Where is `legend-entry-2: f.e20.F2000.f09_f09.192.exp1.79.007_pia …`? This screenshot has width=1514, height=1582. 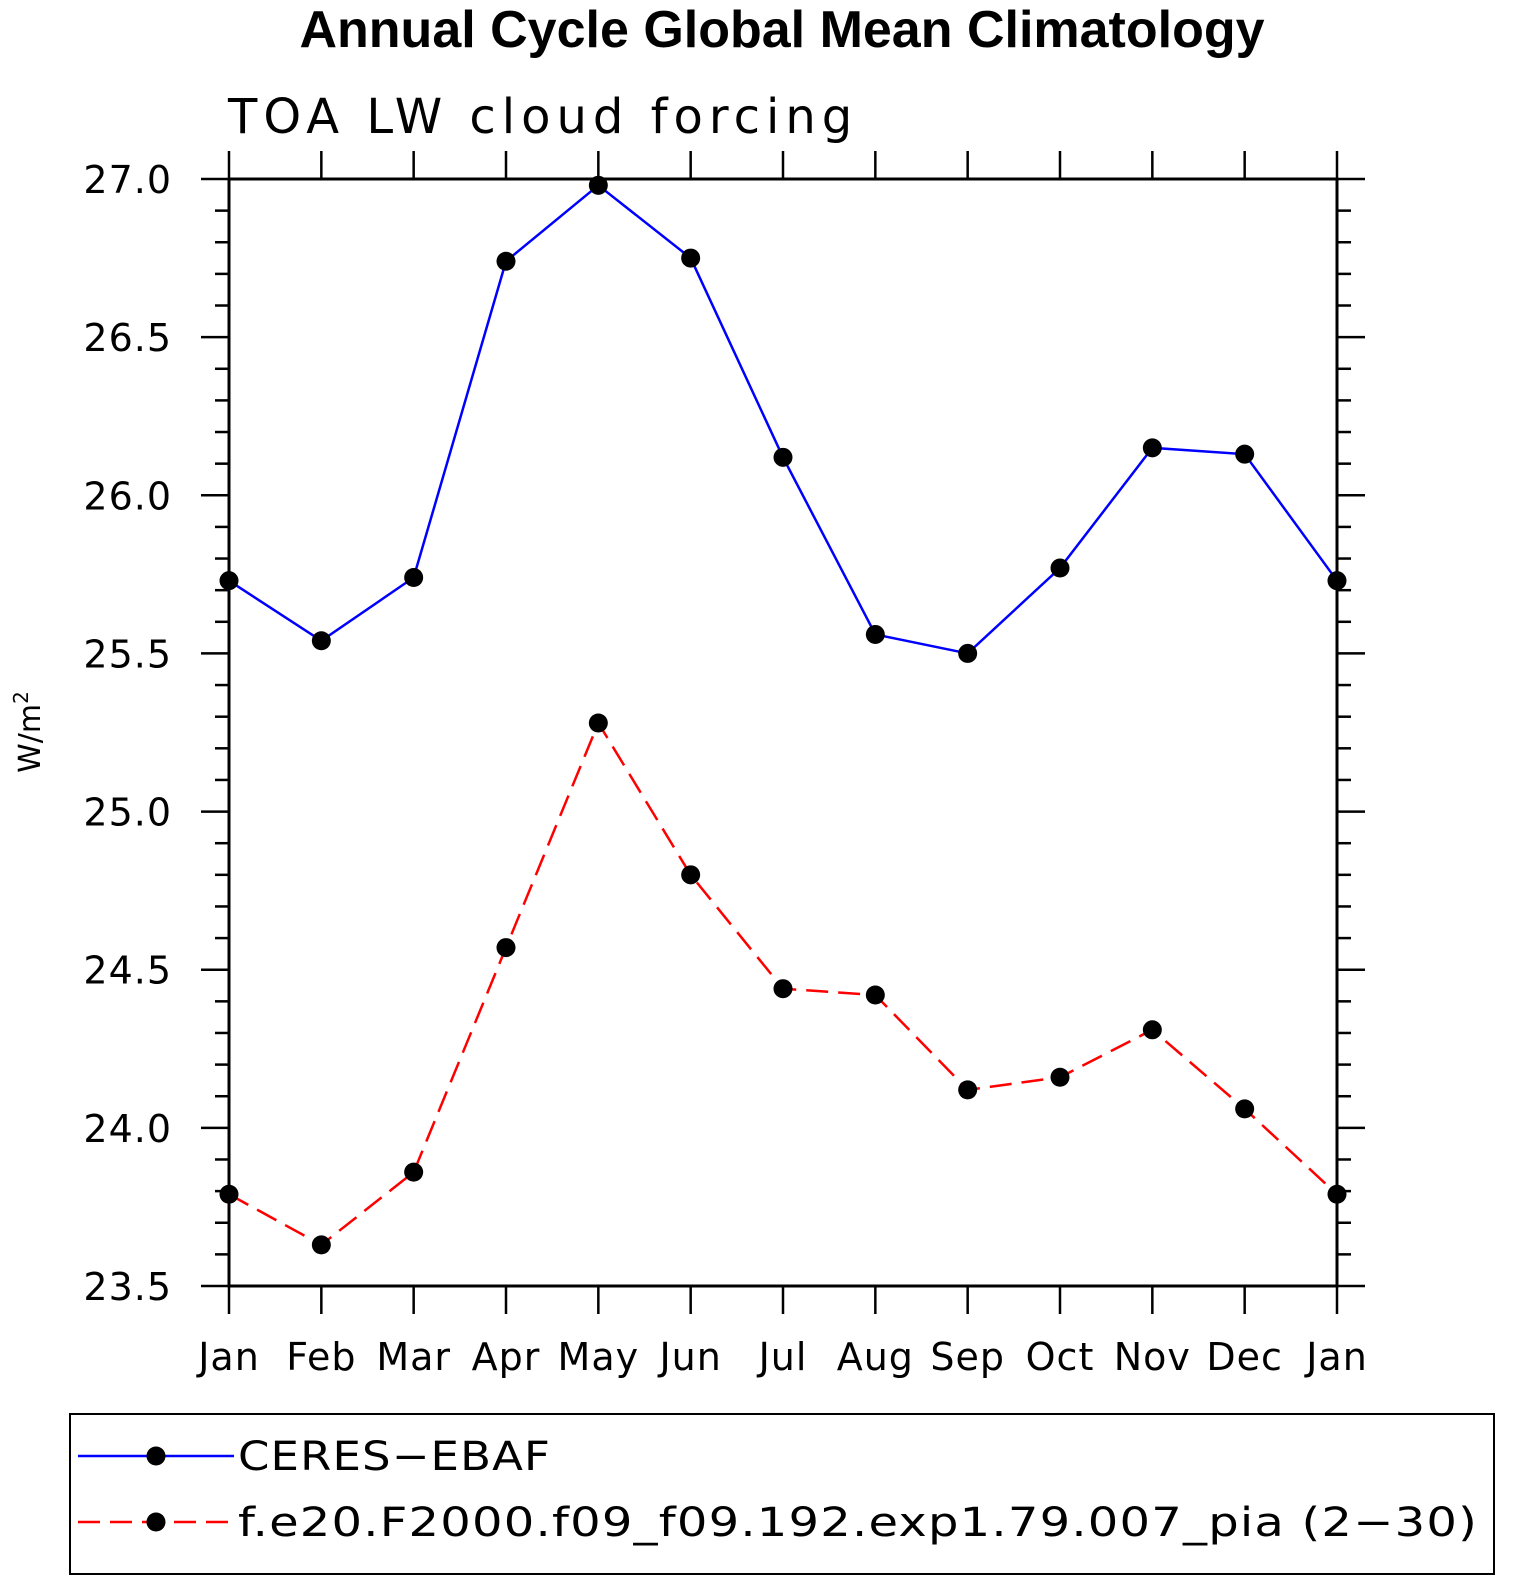 legend-entry-2: f.e20.F2000.f09_f09.192.exp1.79.007_pia … is located at coordinates (778, 1523).